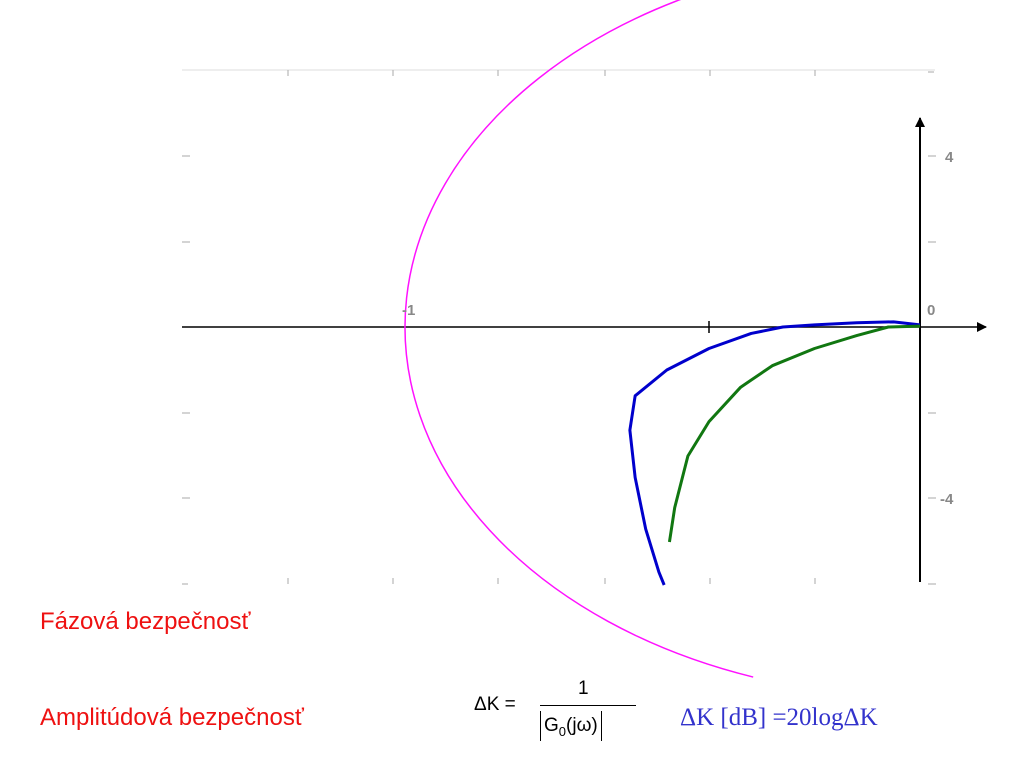 The width and height of the screenshot is (1024, 768). Describe the element at coordinates (408, 310) in the screenshot. I see `tick-label-minus-one: -1` at that location.